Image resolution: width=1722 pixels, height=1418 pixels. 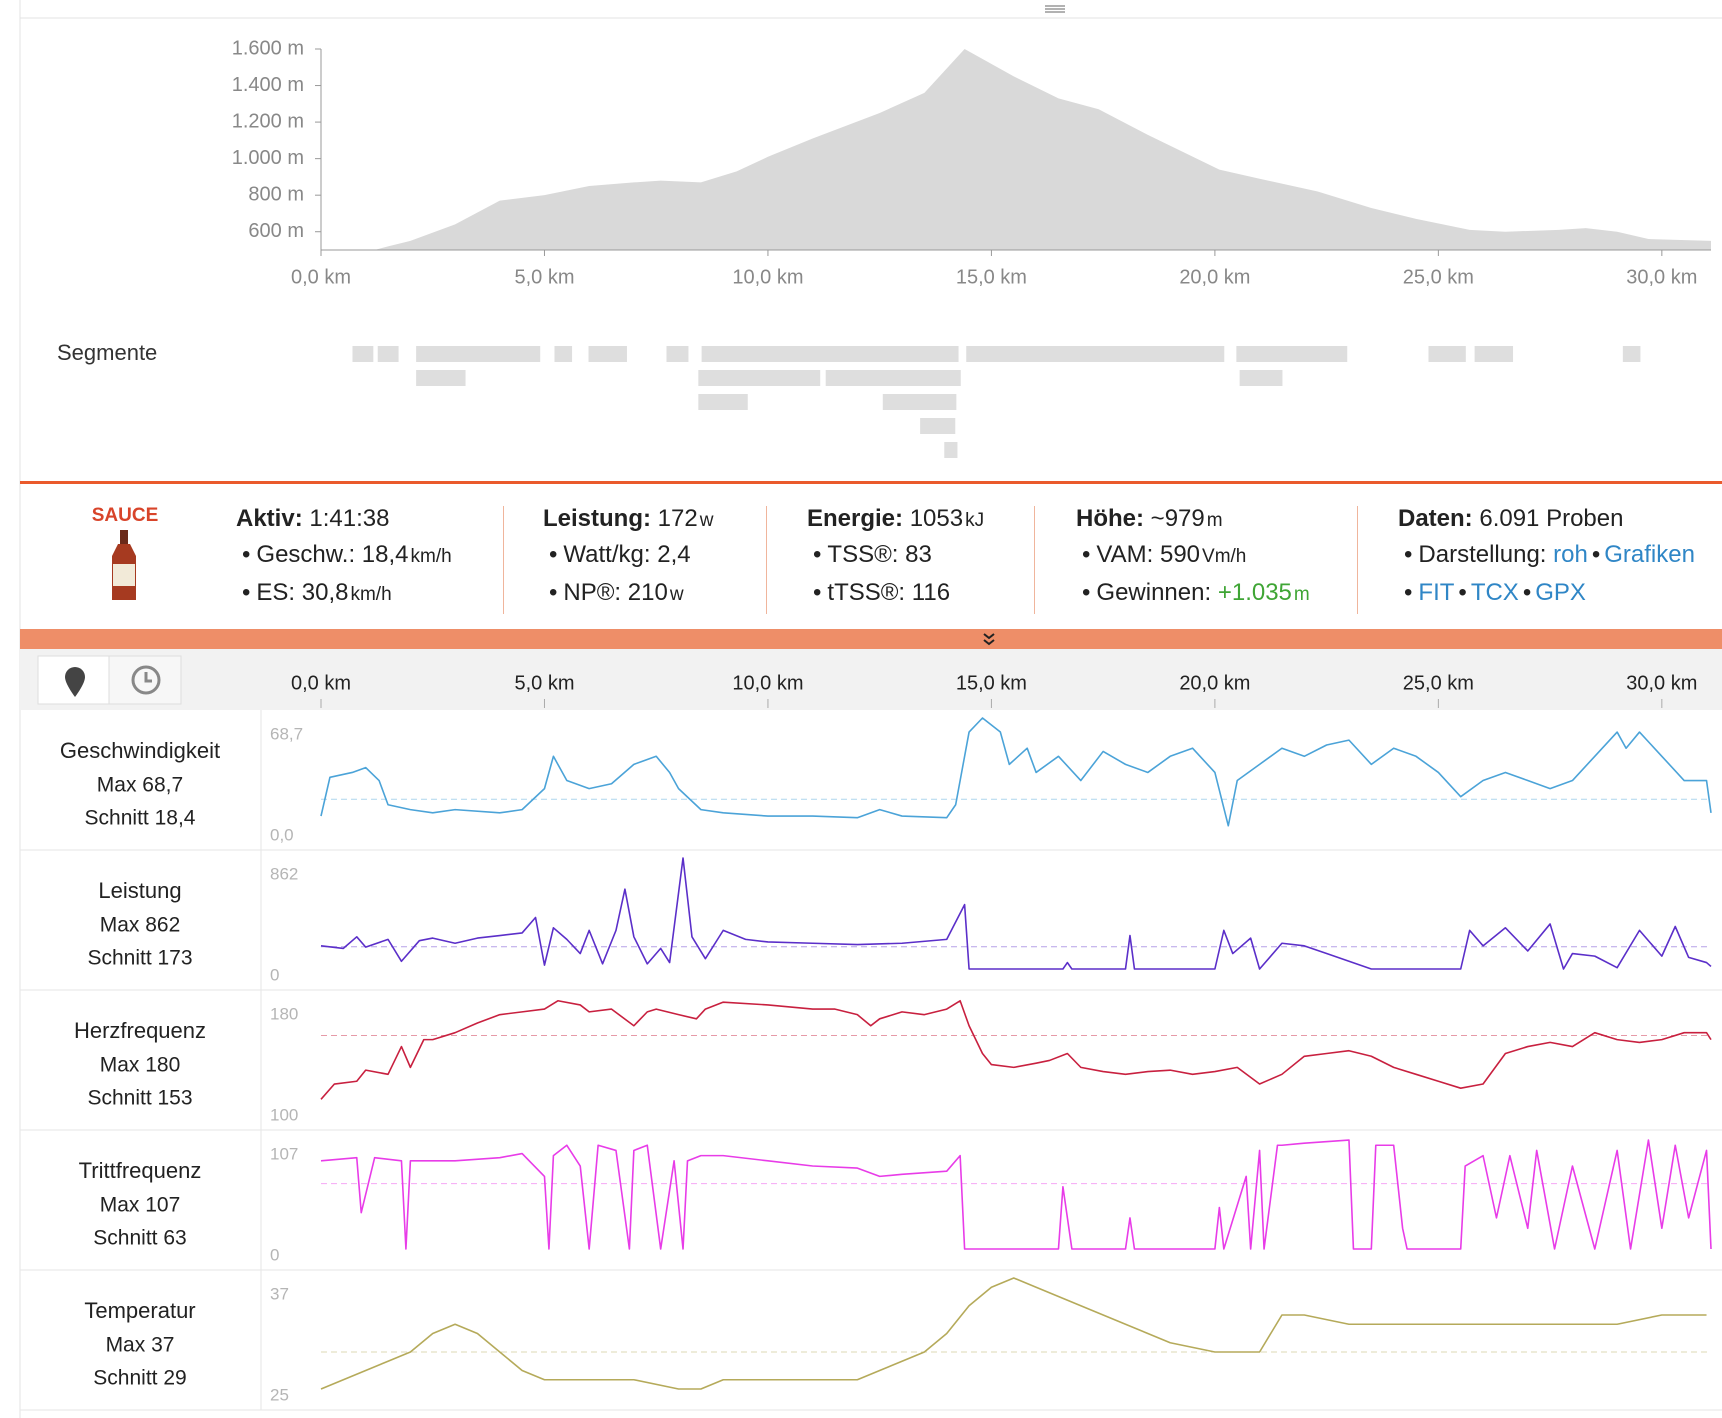 I want to click on stream-mean: Schnitt 63, so click(x=139, y=1238).